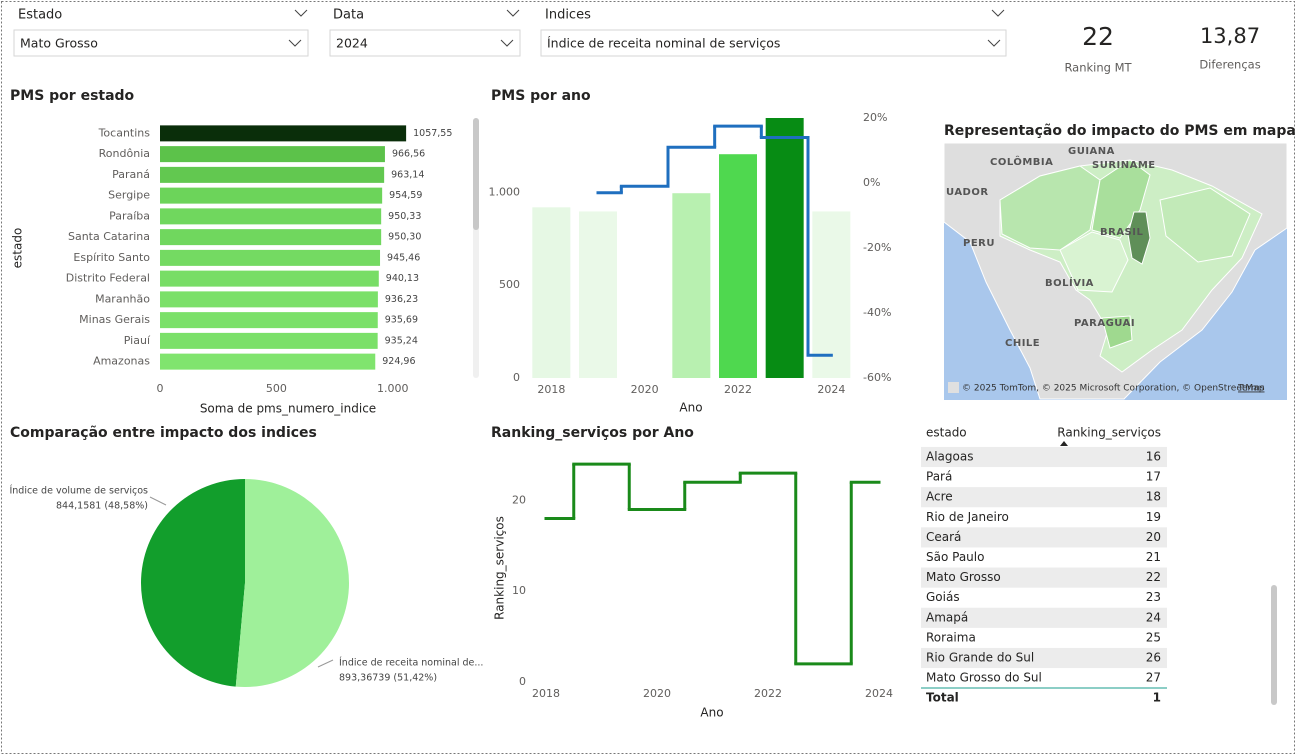  I want to click on chart-title: PMS por estado, so click(72, 96).